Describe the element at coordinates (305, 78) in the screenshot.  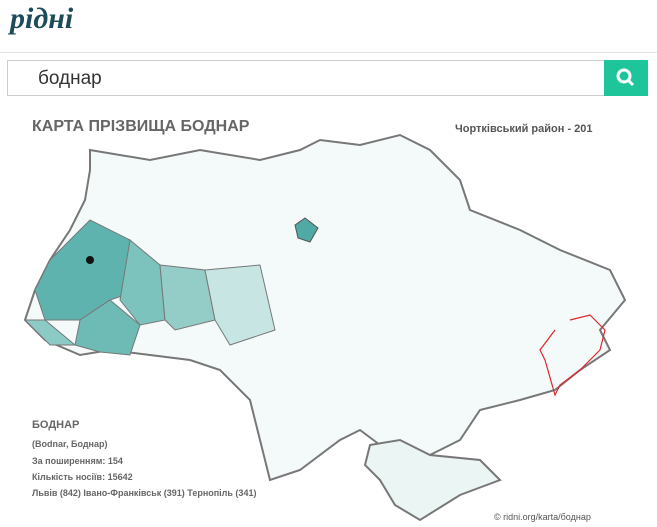
I see `search-input: боднар` at that location.